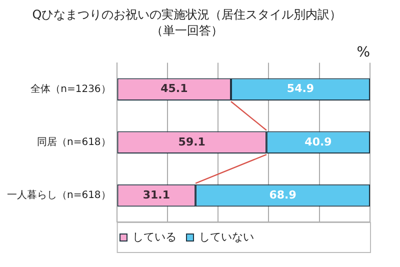  What do you see at coordinates (174, 89) in the screenshot?
I see `data-label: 45.1` at bounding box center [174, 89].